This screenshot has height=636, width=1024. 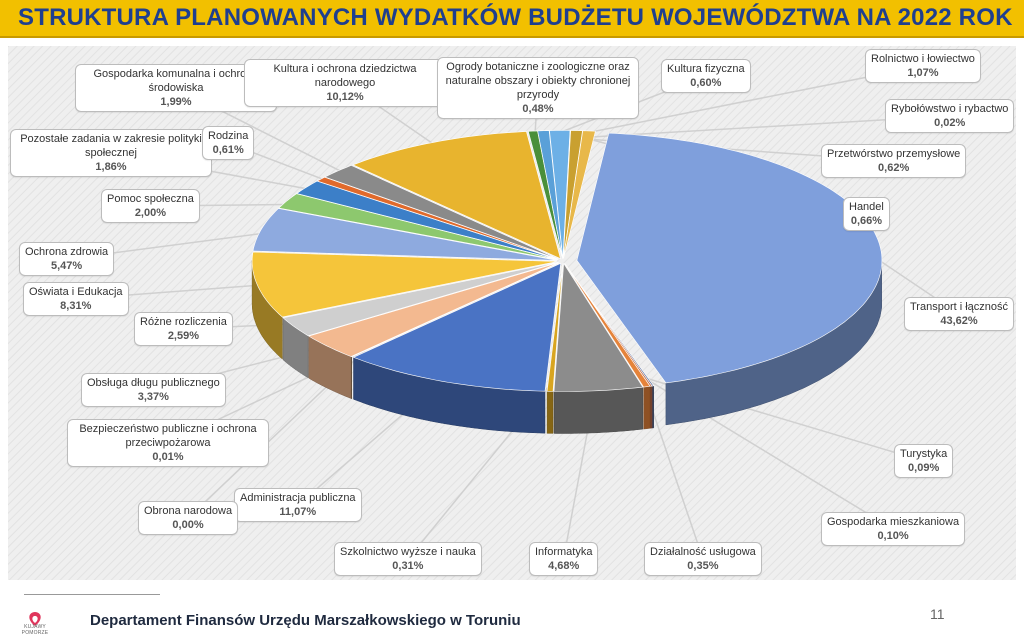 I want to click on data-label-name: Szkolnictwo wyższe i nauka, so click(x=408, y=552).